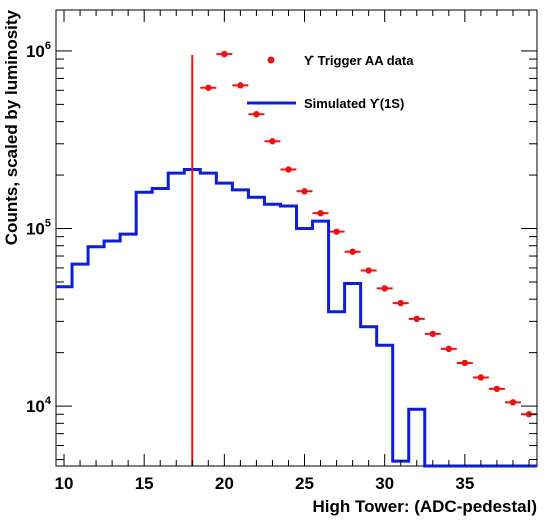  What do you see at coordinates (464, 483) in the screenshot?
I see `x-tick-label: 35` at bounding box center [464, 483].